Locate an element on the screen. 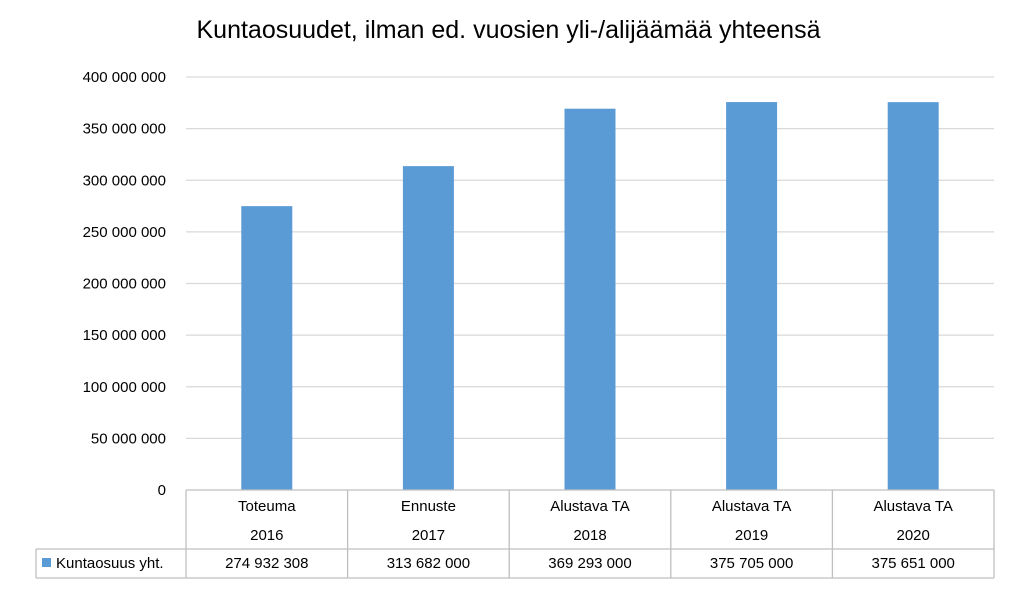 This screenshot has width=1017, height=589. data-label: 274 932 308 is located at coordinates (266, 563).